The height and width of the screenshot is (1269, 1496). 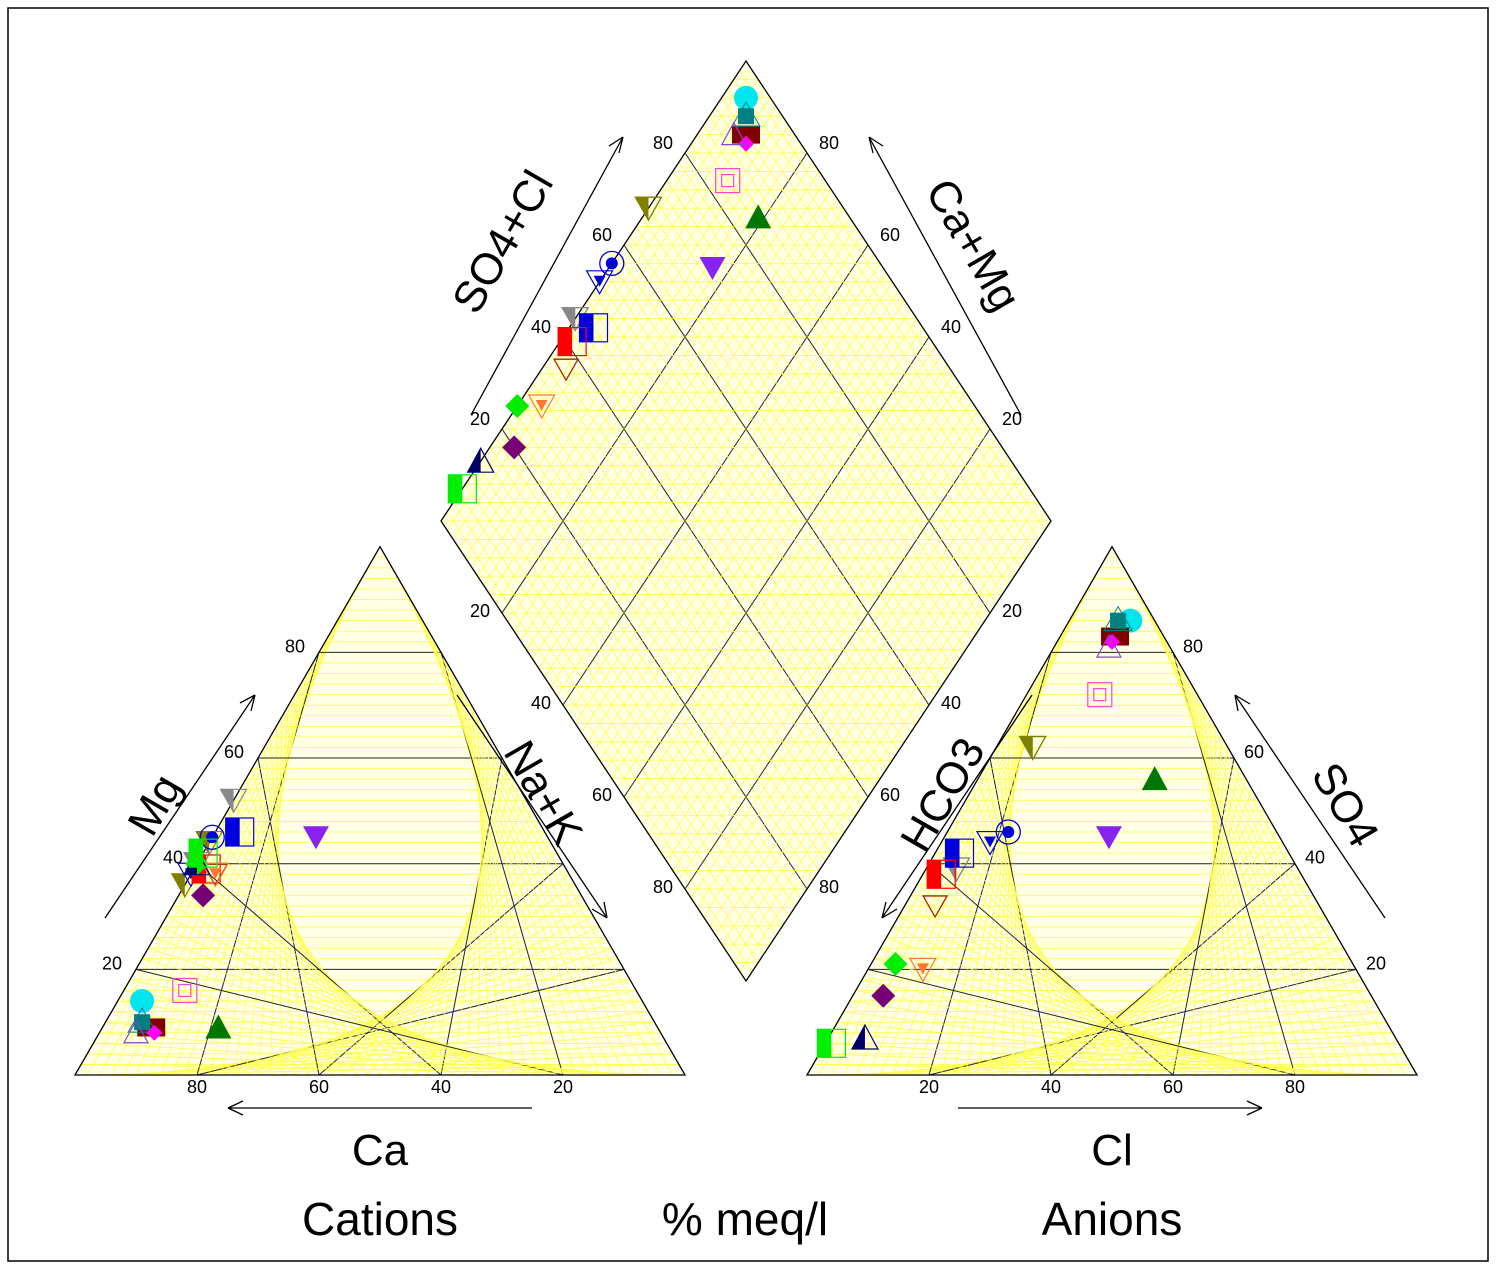 What do you see at coordinates (1112, 1219) in the screenshot?
I see `anions-caption: Anions` at bounding box center [1112, 1219].